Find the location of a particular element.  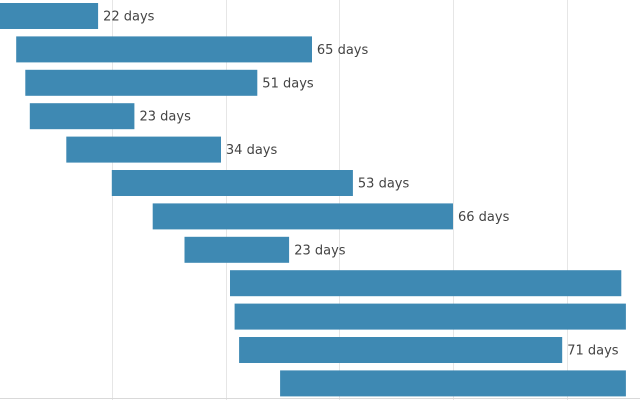

bar-duration-label: 51 days is located at coordinates (288, 83).